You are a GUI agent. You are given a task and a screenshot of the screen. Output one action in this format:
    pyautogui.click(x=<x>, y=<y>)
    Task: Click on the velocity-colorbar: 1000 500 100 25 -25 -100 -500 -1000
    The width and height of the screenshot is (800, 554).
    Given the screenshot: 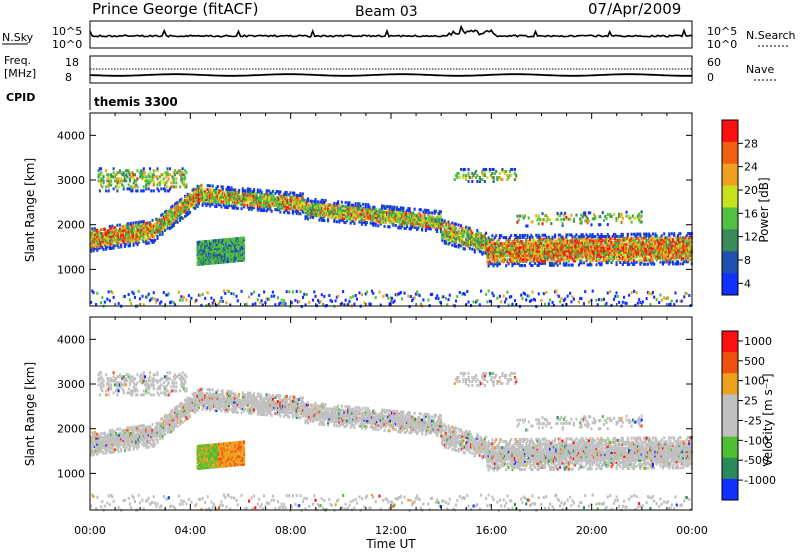 What is the action you would take?
    pyautogui.click(x=748, y=415)
    